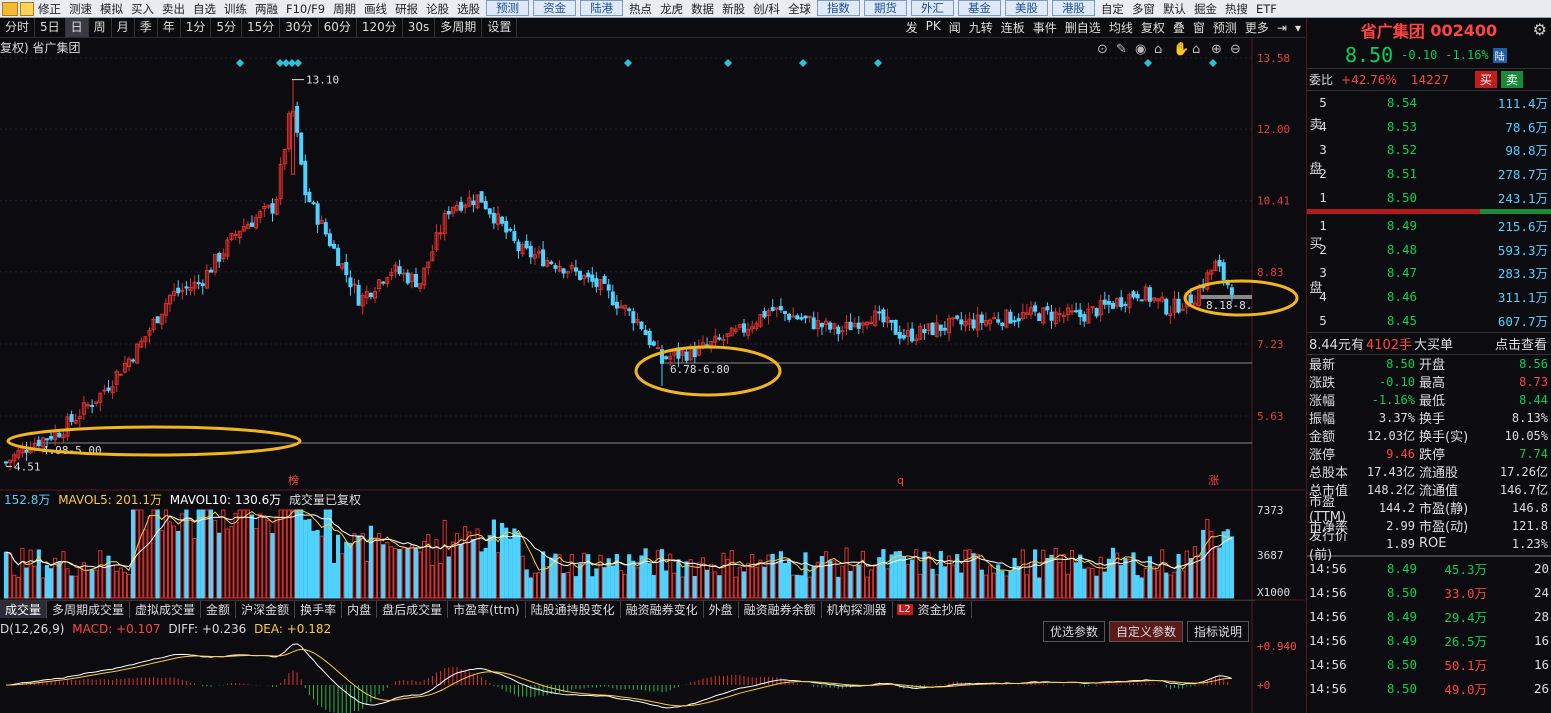 This screenshot has height=713, width=1551. What do you see at coordinates (1256, 28) in the screenshot?
I see `chart-action: 更多` at bounding box center [1256, 28].